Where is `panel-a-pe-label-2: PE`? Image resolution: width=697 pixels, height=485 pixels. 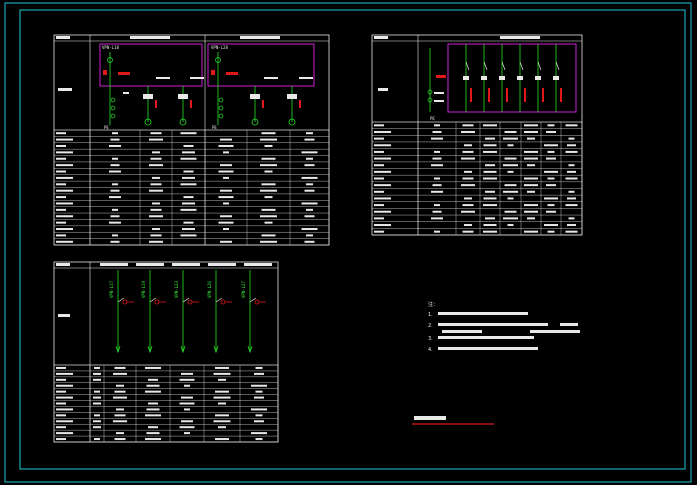 panel-a-pe-label-2: PE is located at coordinates (214, 127).